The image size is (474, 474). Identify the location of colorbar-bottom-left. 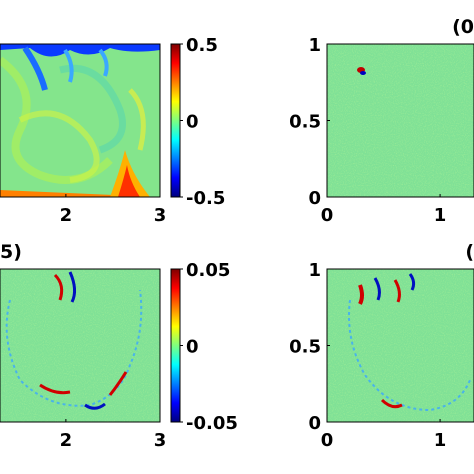
(175, 345).